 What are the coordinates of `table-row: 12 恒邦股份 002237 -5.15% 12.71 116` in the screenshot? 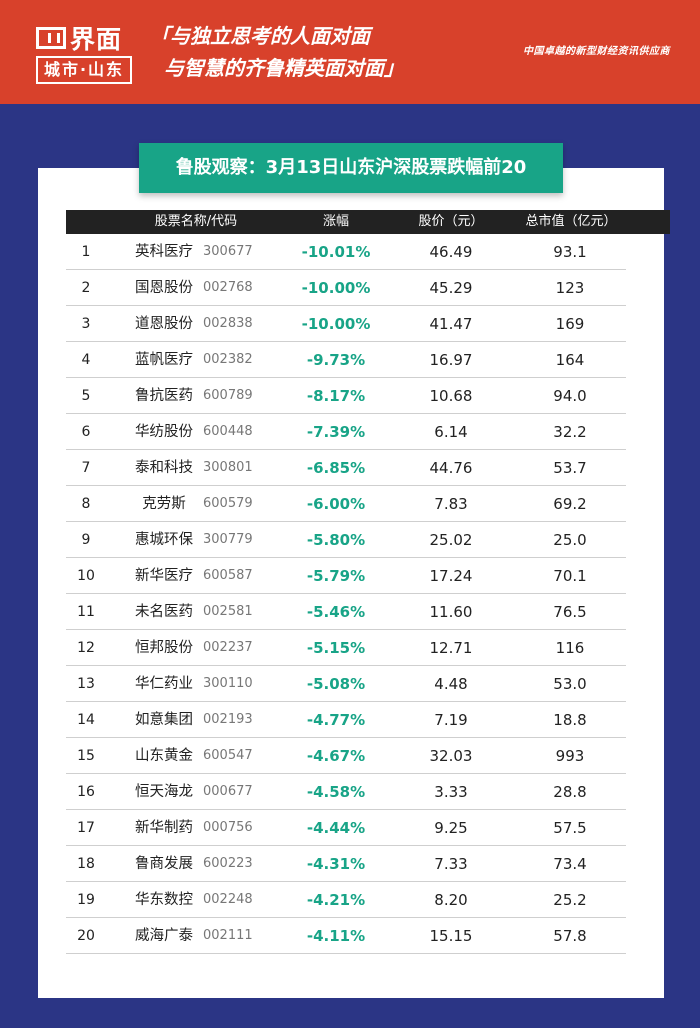 It's located at (346, 648).